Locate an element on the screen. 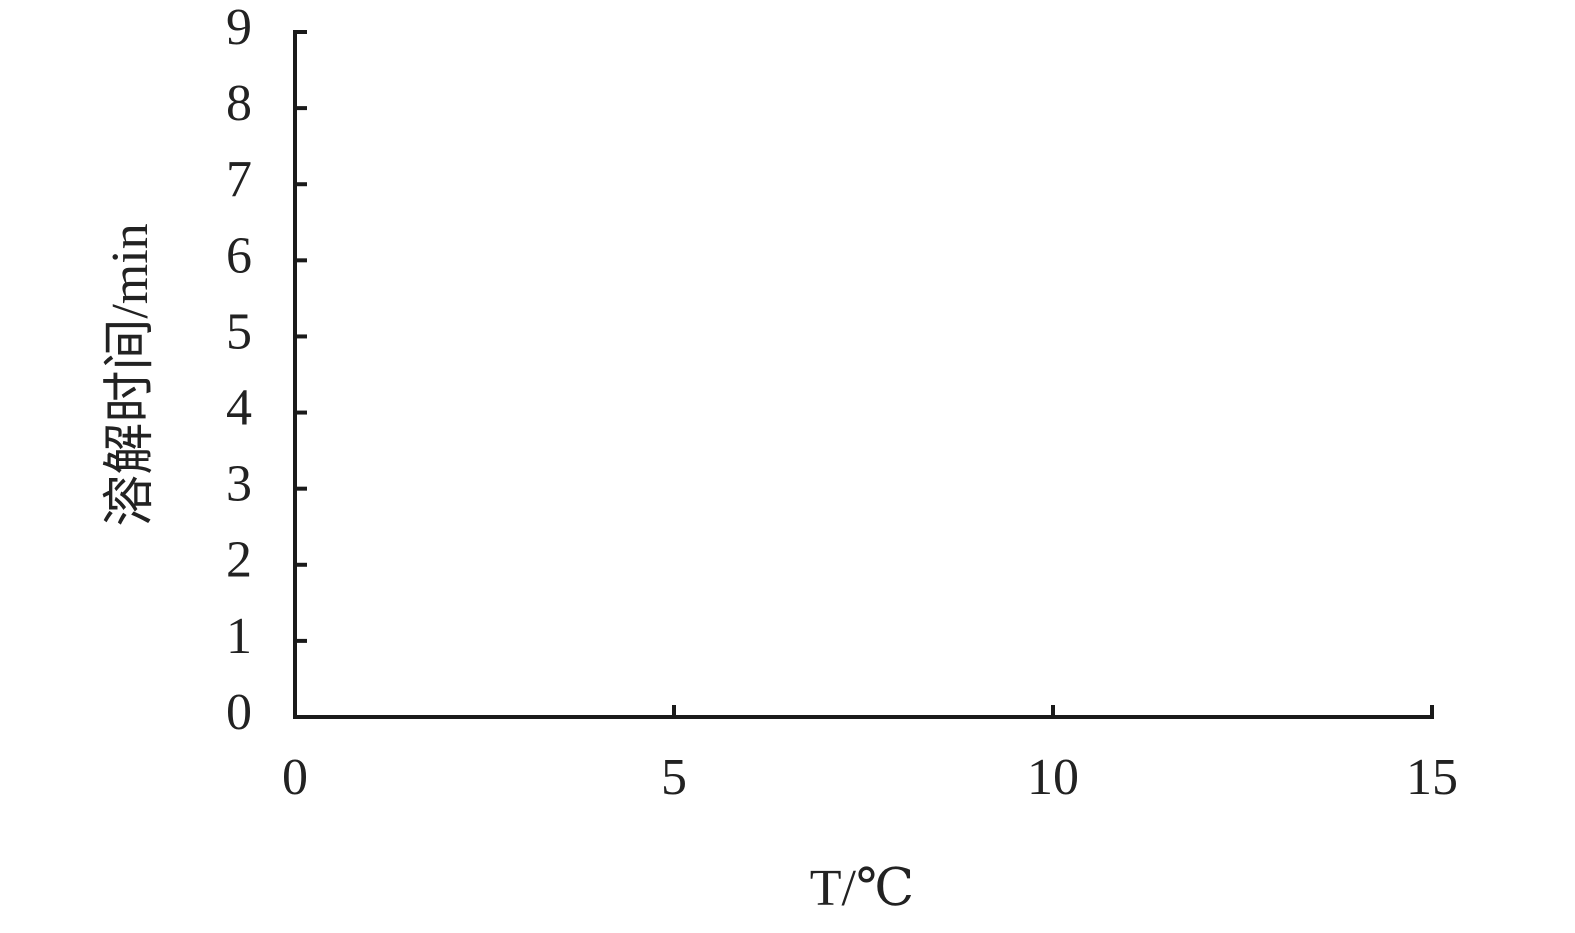 This screenshot has width=1575, height=933. y-axis-label: 溶解时间/min is located at coordinates (130, 374).